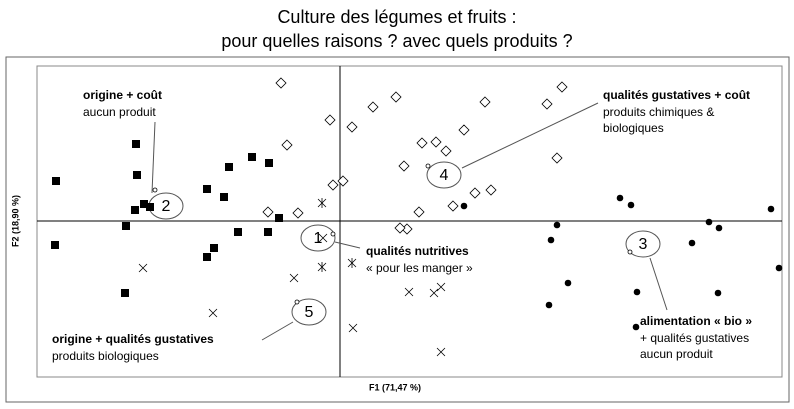 This screenshot has height=409, width=794. Describe the element at coordinates (396, 17) in the screenshot. I see `chart-title: Culture des légumes et fruits :` at that location.